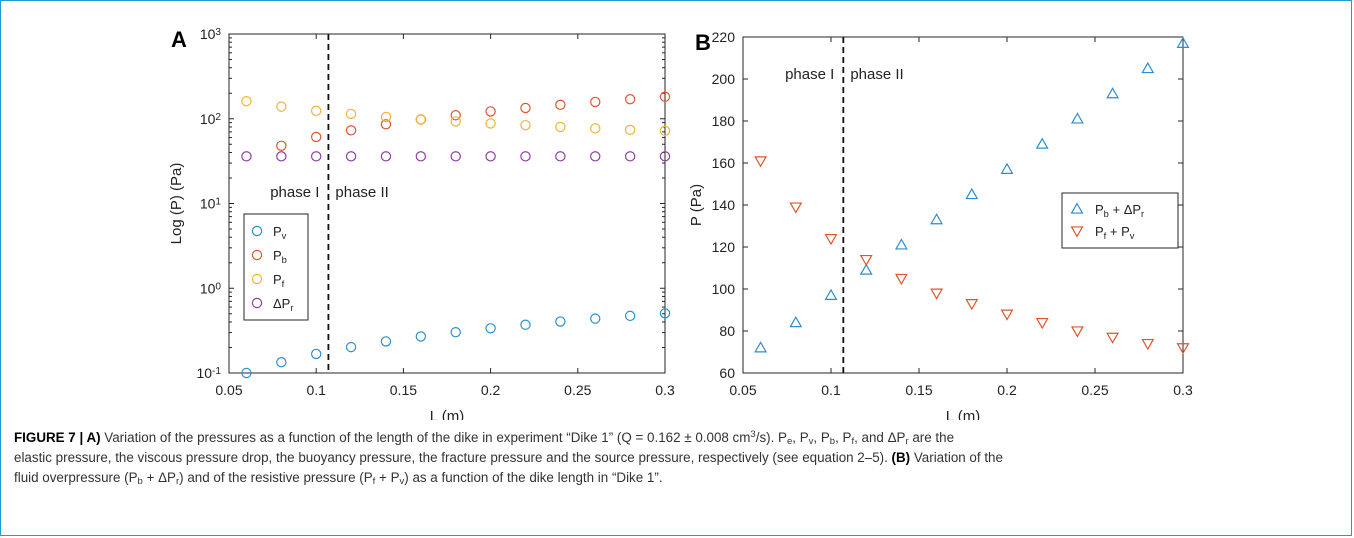 The image size is (1354, 538). Describe the element at coordinates (727, 331) in the screenshot. I see `y-tick-label: 80` at that location.